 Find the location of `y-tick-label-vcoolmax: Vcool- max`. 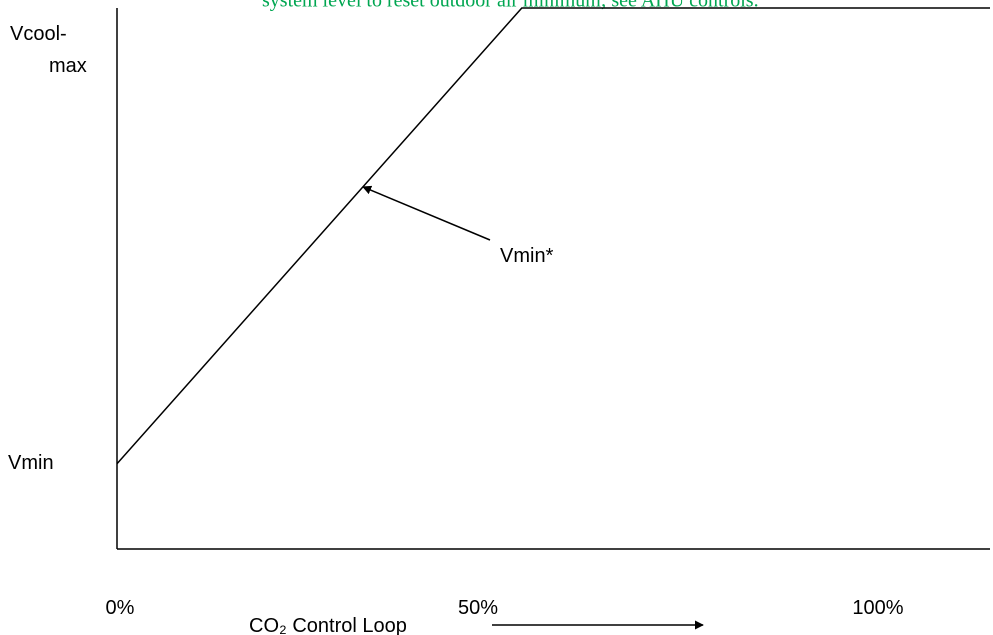

y-tick-label-vcoolmax: Vcool- max is located at coordinates (48, 50).